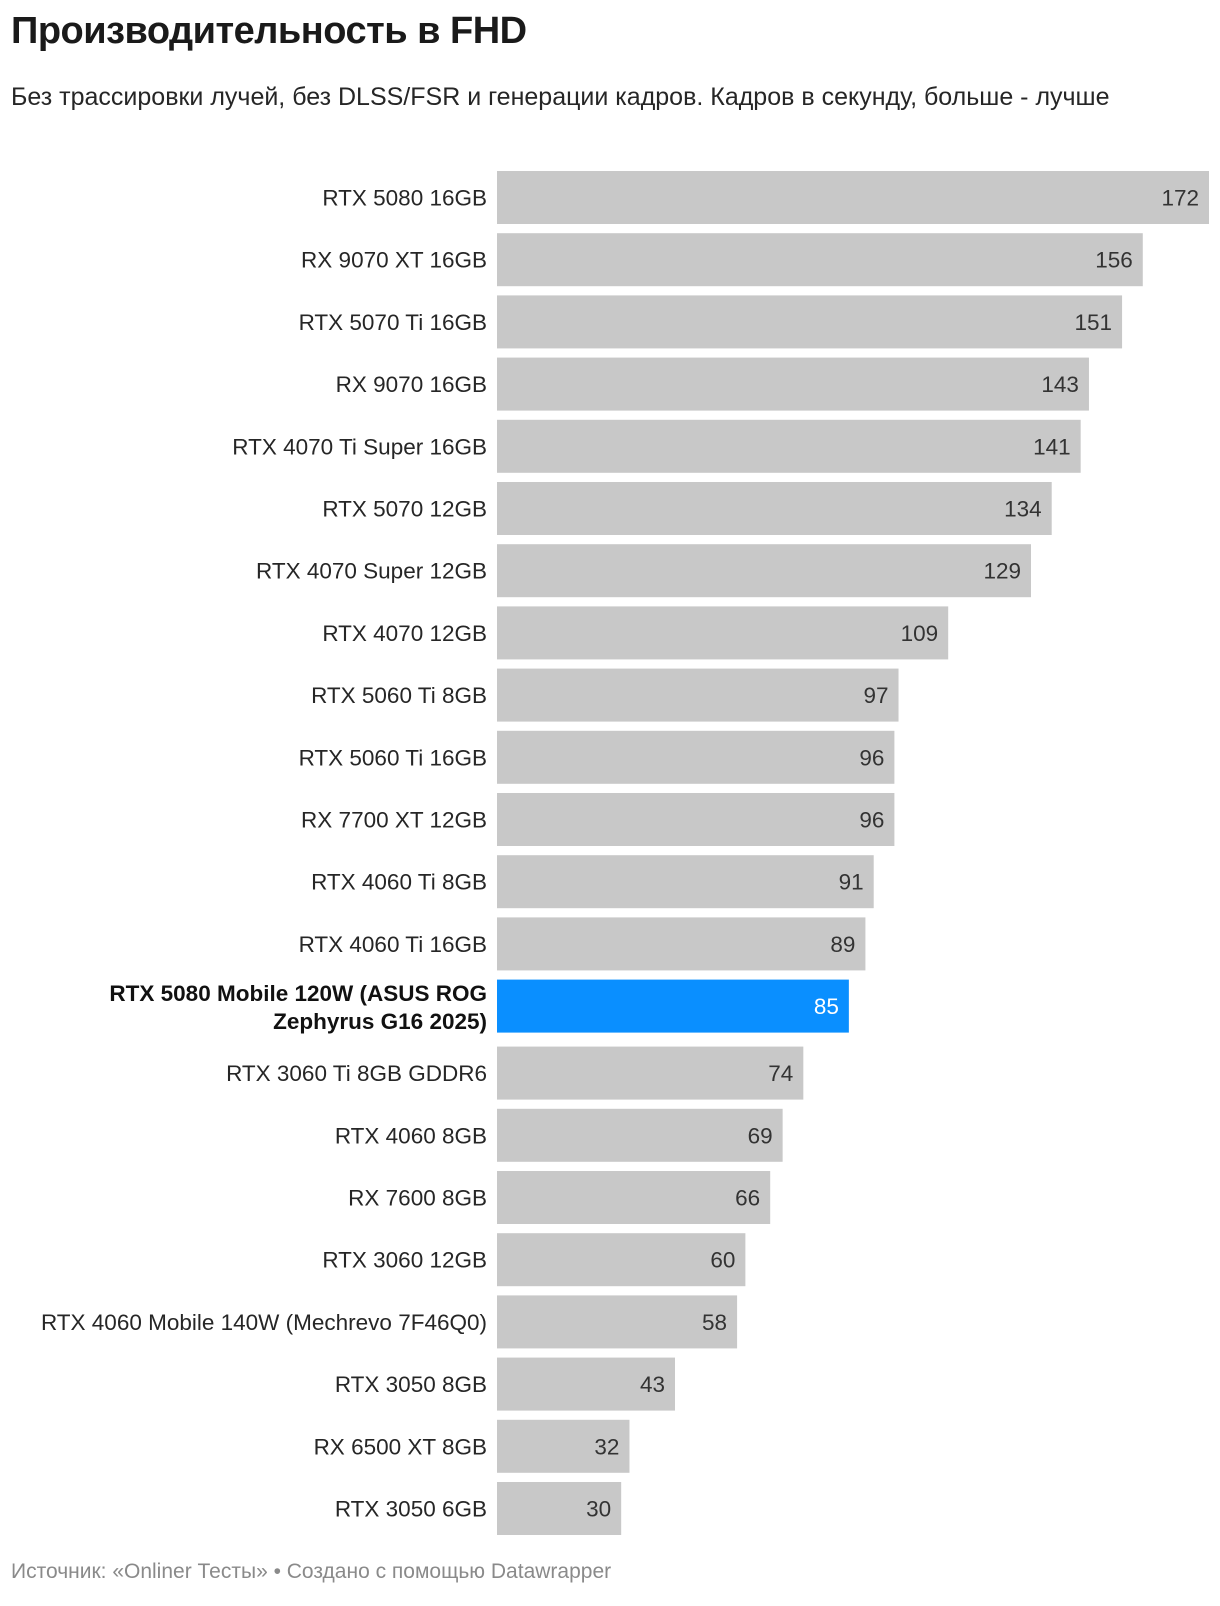 This screenshot has width=1220, height=1606. I want to click on bar-row: RTX 4070 Ti Super 16GB 141, so click(656, 446).